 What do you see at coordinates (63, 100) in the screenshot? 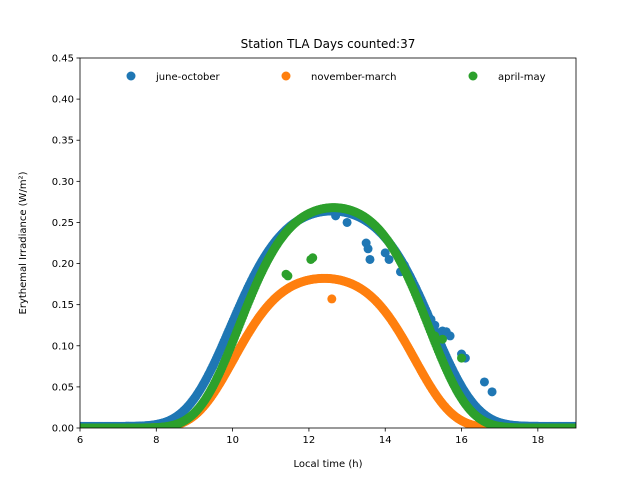
I see `y-tick-label: 0.40` at bounding box center [63, 100].